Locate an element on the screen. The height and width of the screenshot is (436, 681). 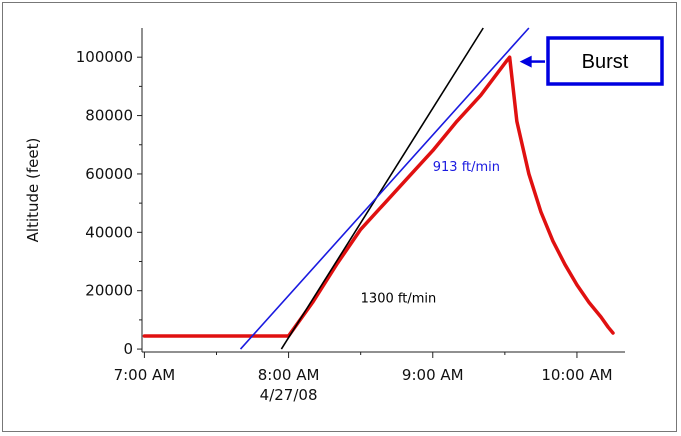
burst-callout-box is located at coordinates (605, 61).